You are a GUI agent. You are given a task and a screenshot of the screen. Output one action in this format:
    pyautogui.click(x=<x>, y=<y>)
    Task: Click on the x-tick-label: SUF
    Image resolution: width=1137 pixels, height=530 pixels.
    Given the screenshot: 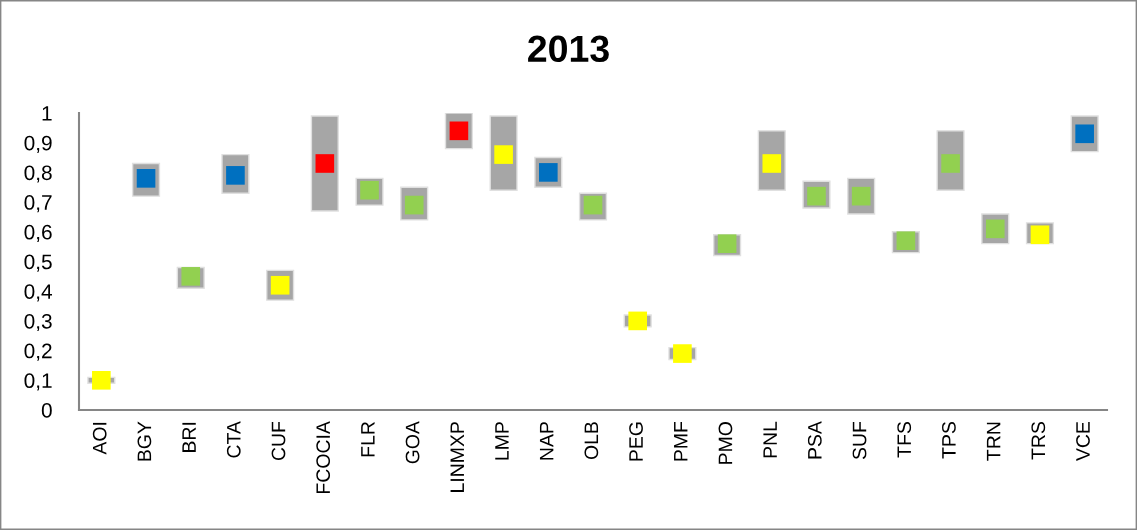 What is the action you would take?
    pyautogui.click(x=859, y=440)
    